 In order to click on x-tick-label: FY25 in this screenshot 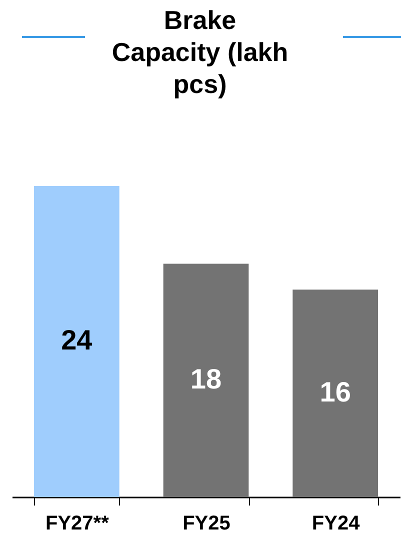, I will do `click(206, 523)`.